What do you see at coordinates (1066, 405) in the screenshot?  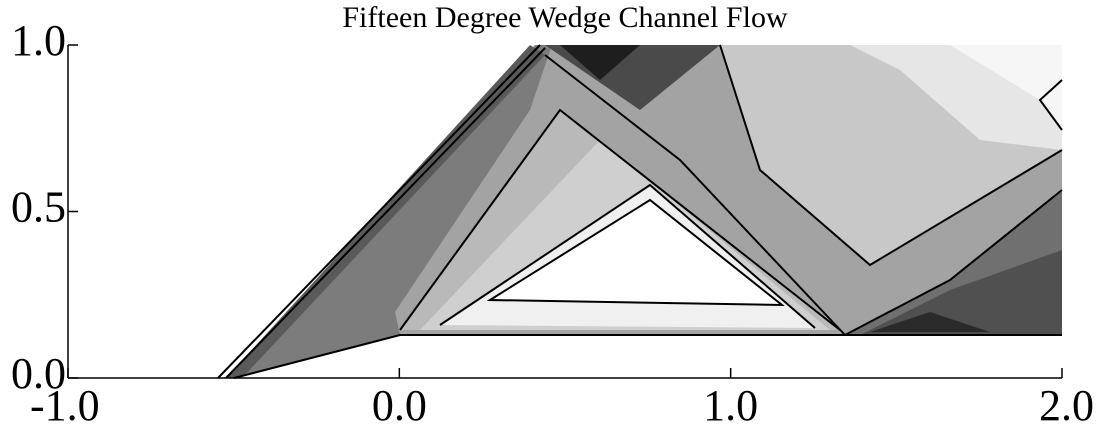 I see `x-tick-label: 2.0` at bounding box center [1066, 405].